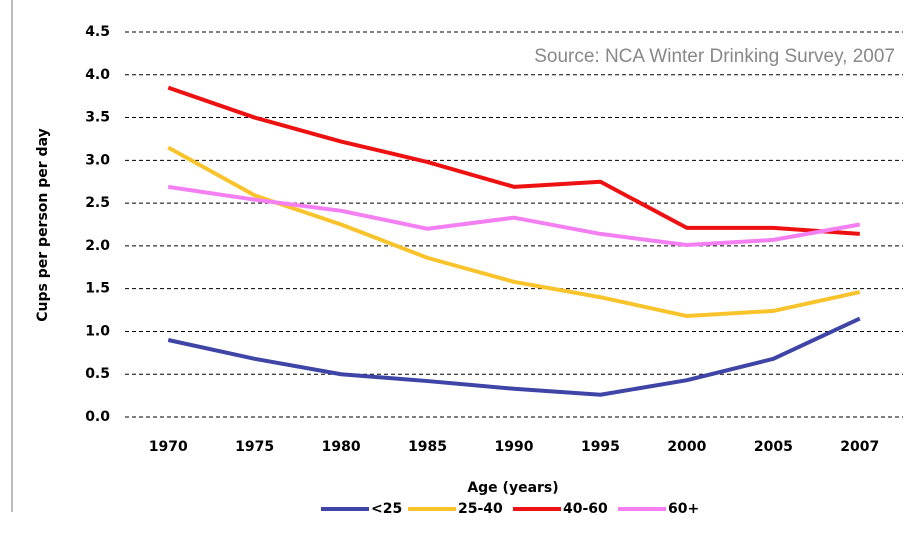  I want to click on x-tick-label: 2005, so click(773, 447).